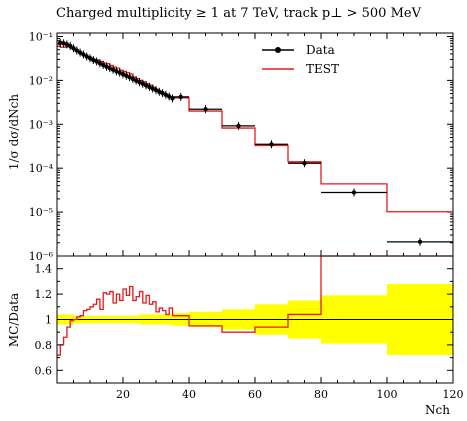 The height and width of the screenshot is (421, 467). Describe the element at coordinates (255, 394) in the screenshot. I see `x-tick-label: 60` at that location.